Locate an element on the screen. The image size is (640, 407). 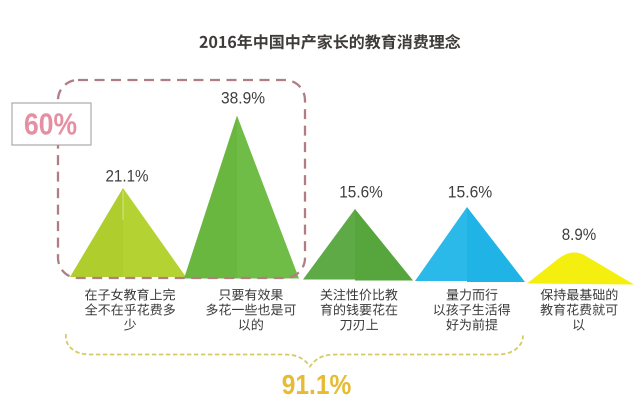
svg-text: 91.1% is located at coordinates (317, 384).